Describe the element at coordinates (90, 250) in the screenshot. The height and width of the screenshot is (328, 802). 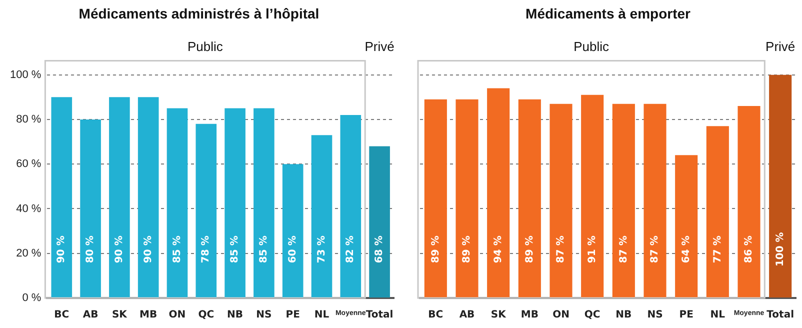
I see `data-label: 80 %` at that location.